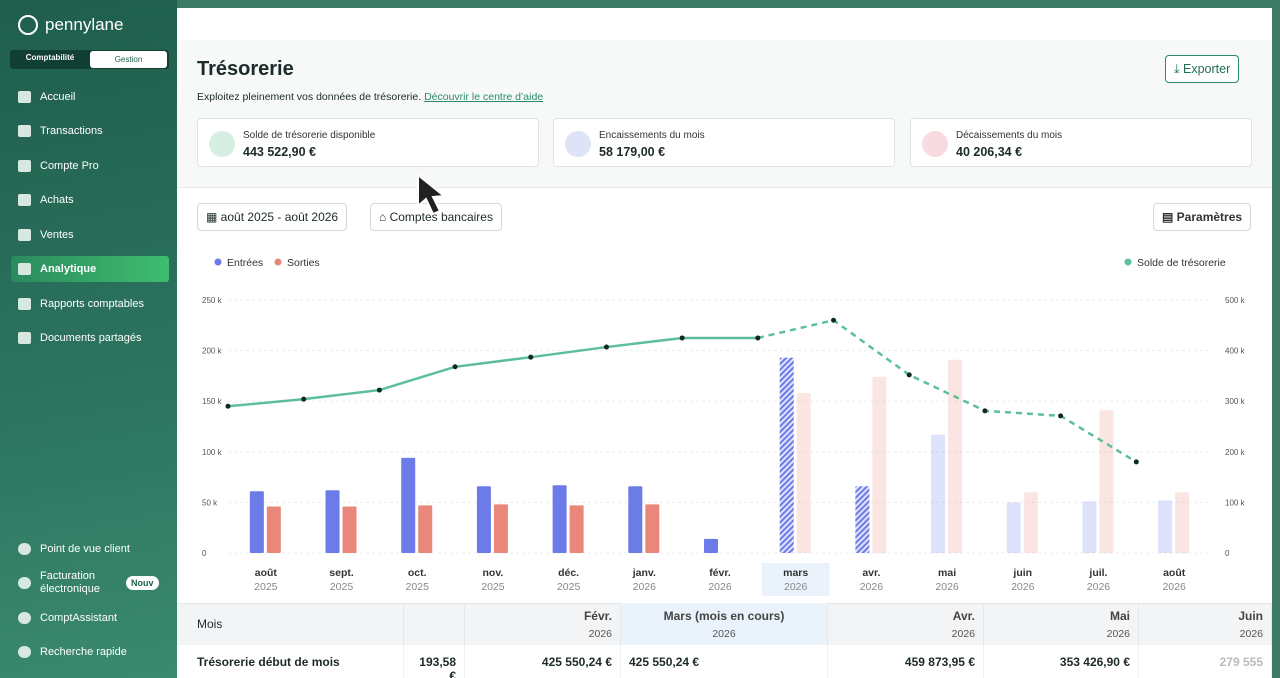  Describe the element at coordinates (652, 135) in the screenshot. I see `kpi-label: Encaissements du mois` at that location.